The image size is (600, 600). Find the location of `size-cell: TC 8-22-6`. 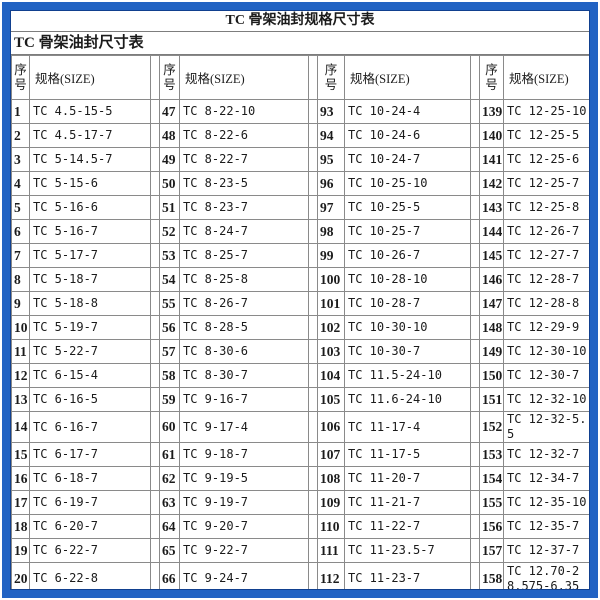

size-cell: TC 8-22-6 is located at coordinates (244, 135).